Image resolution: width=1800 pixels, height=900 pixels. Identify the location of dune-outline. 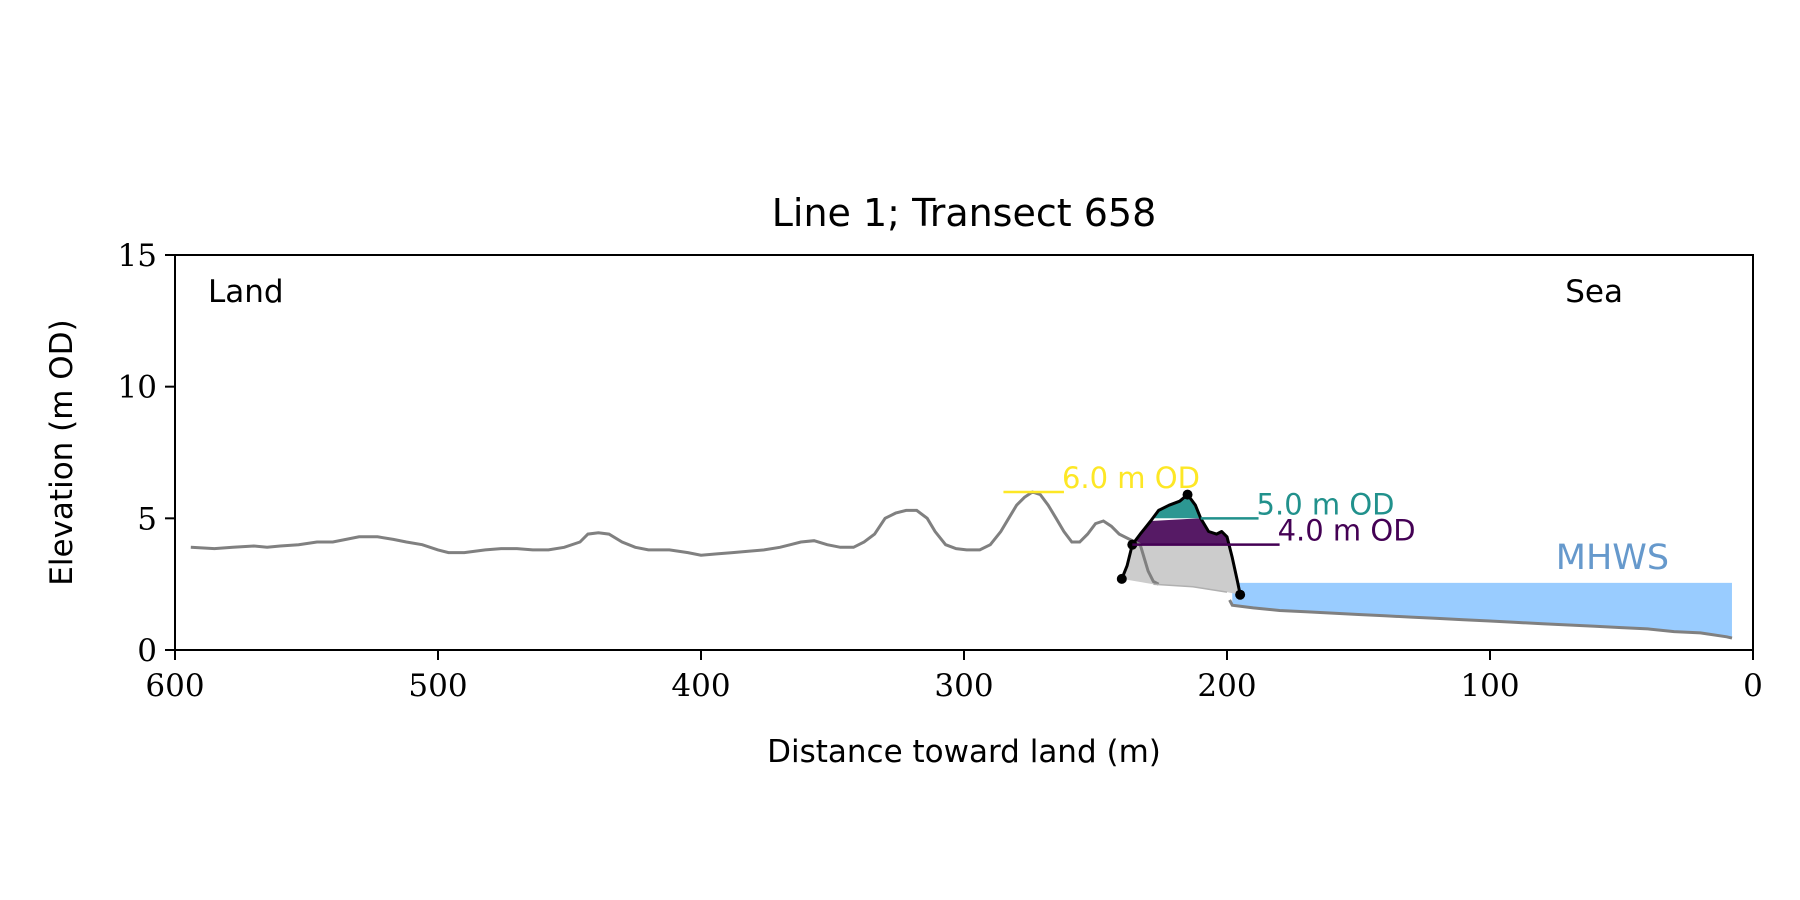
(1181, 544).